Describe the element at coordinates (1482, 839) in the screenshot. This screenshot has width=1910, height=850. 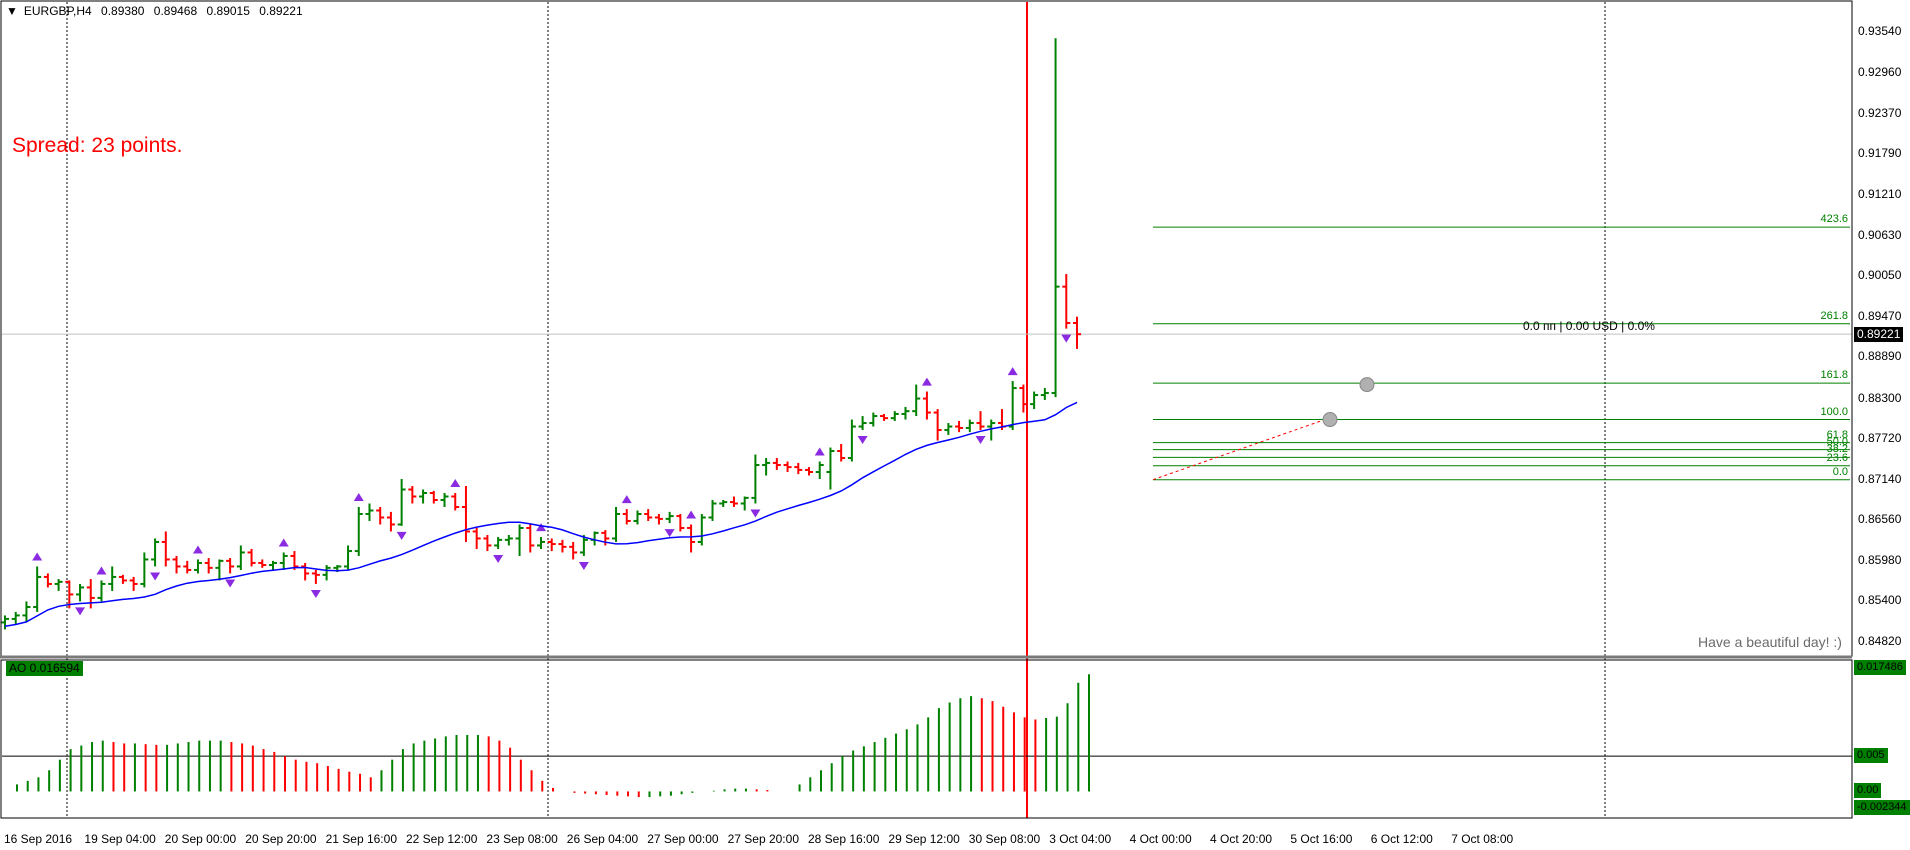
I see `time-axis-label: 7 Oct 08:00` at that location.